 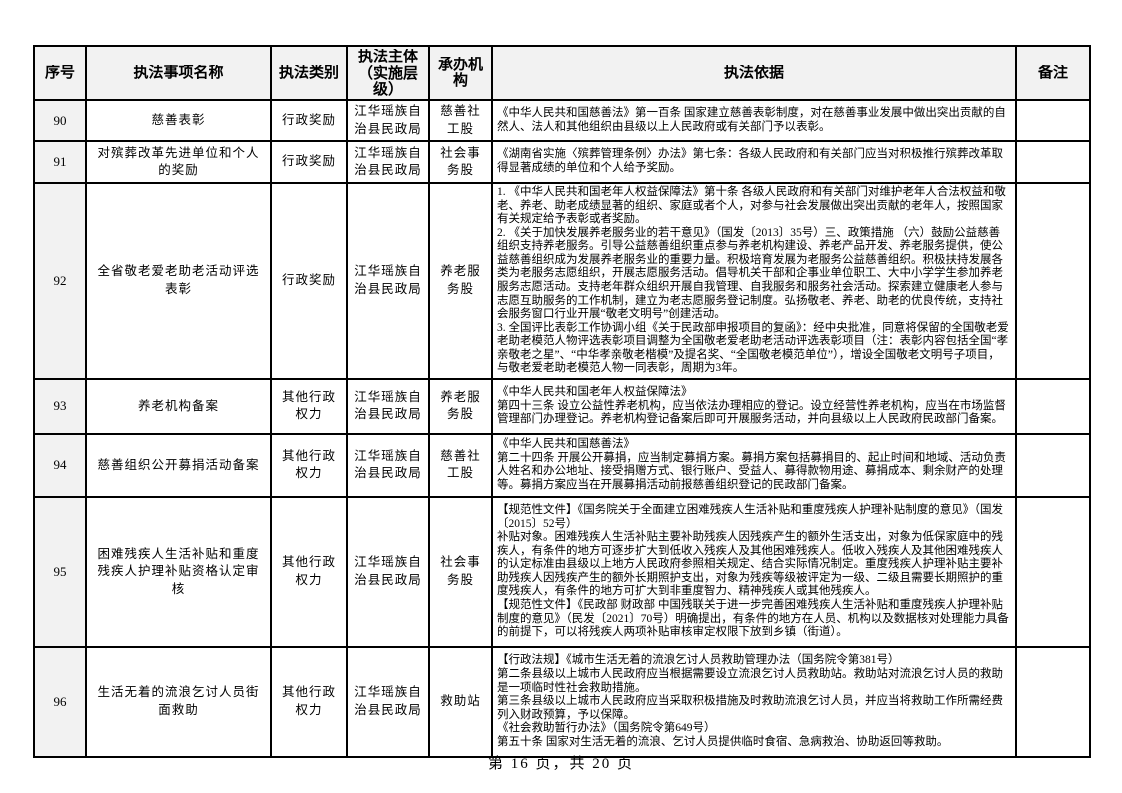 I want to click on cell-name: 全省敬老爱老助老活动评选表彰, so click(x=178, y=281).